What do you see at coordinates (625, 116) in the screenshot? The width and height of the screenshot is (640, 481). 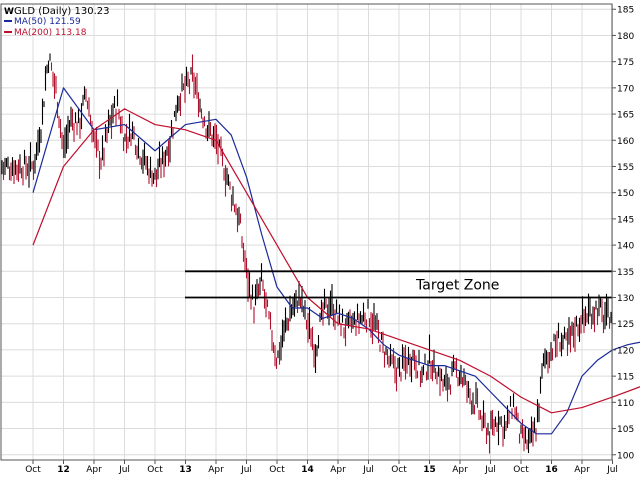 I see `y-tick-label: 165` at bounding box center [625, 116].